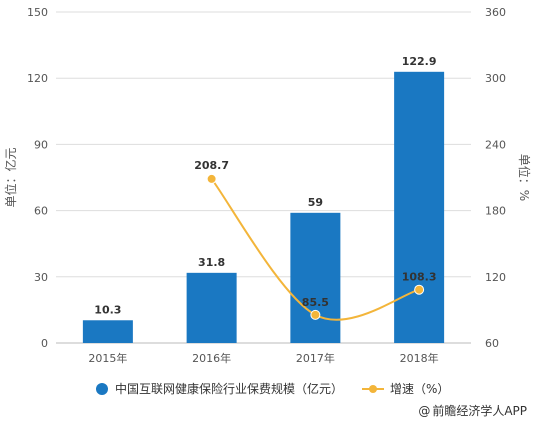 This screenshot has height=424, width=535. Describe the element at coordinates (41, 144) in the screenshot. I see `y-tick-label: 90` at that location.